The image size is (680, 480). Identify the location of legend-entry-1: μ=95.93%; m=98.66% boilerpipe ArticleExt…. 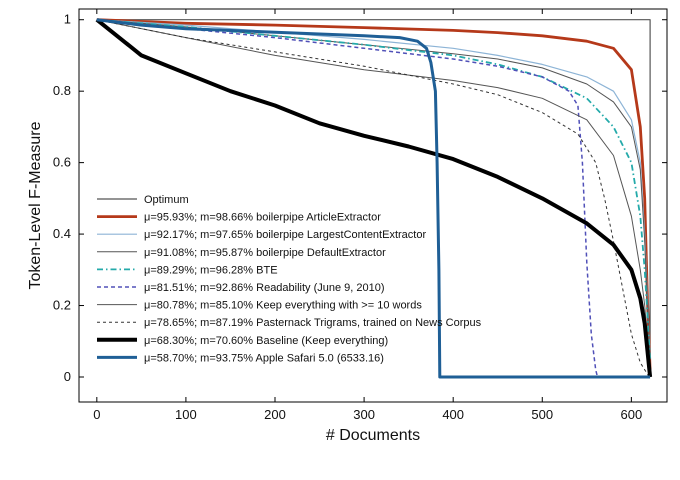
(262, 218).